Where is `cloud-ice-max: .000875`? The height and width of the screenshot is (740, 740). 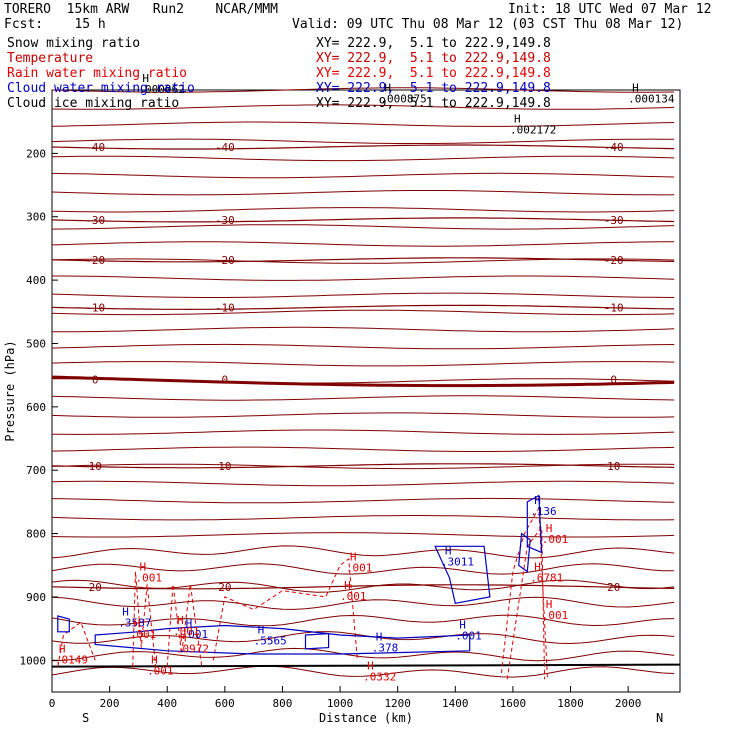 cloud-ice-max: .000875 is located at coordinates (403, 99).